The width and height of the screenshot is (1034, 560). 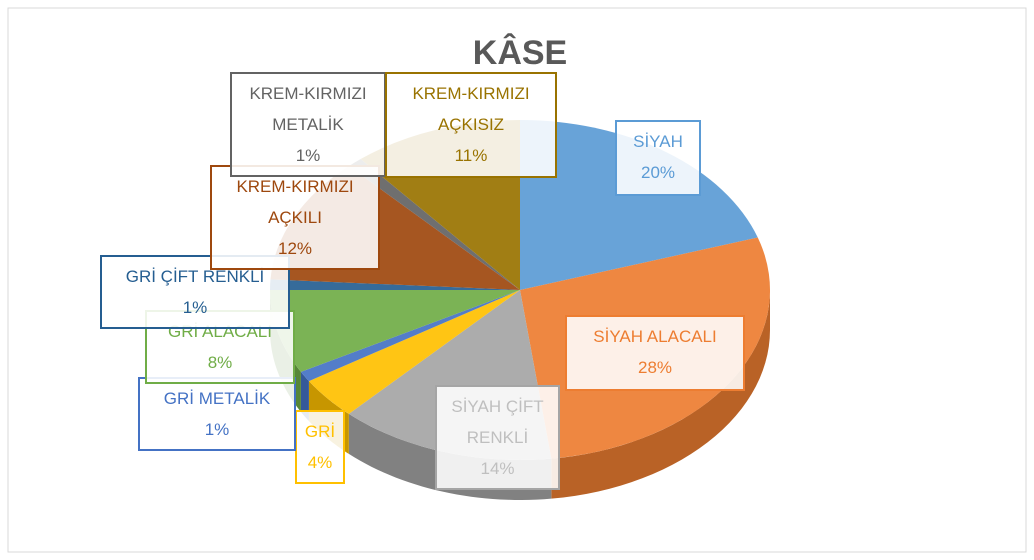 I want to click on data-label: SİYAH ALACALI 28%, so click(x=655, y=353).